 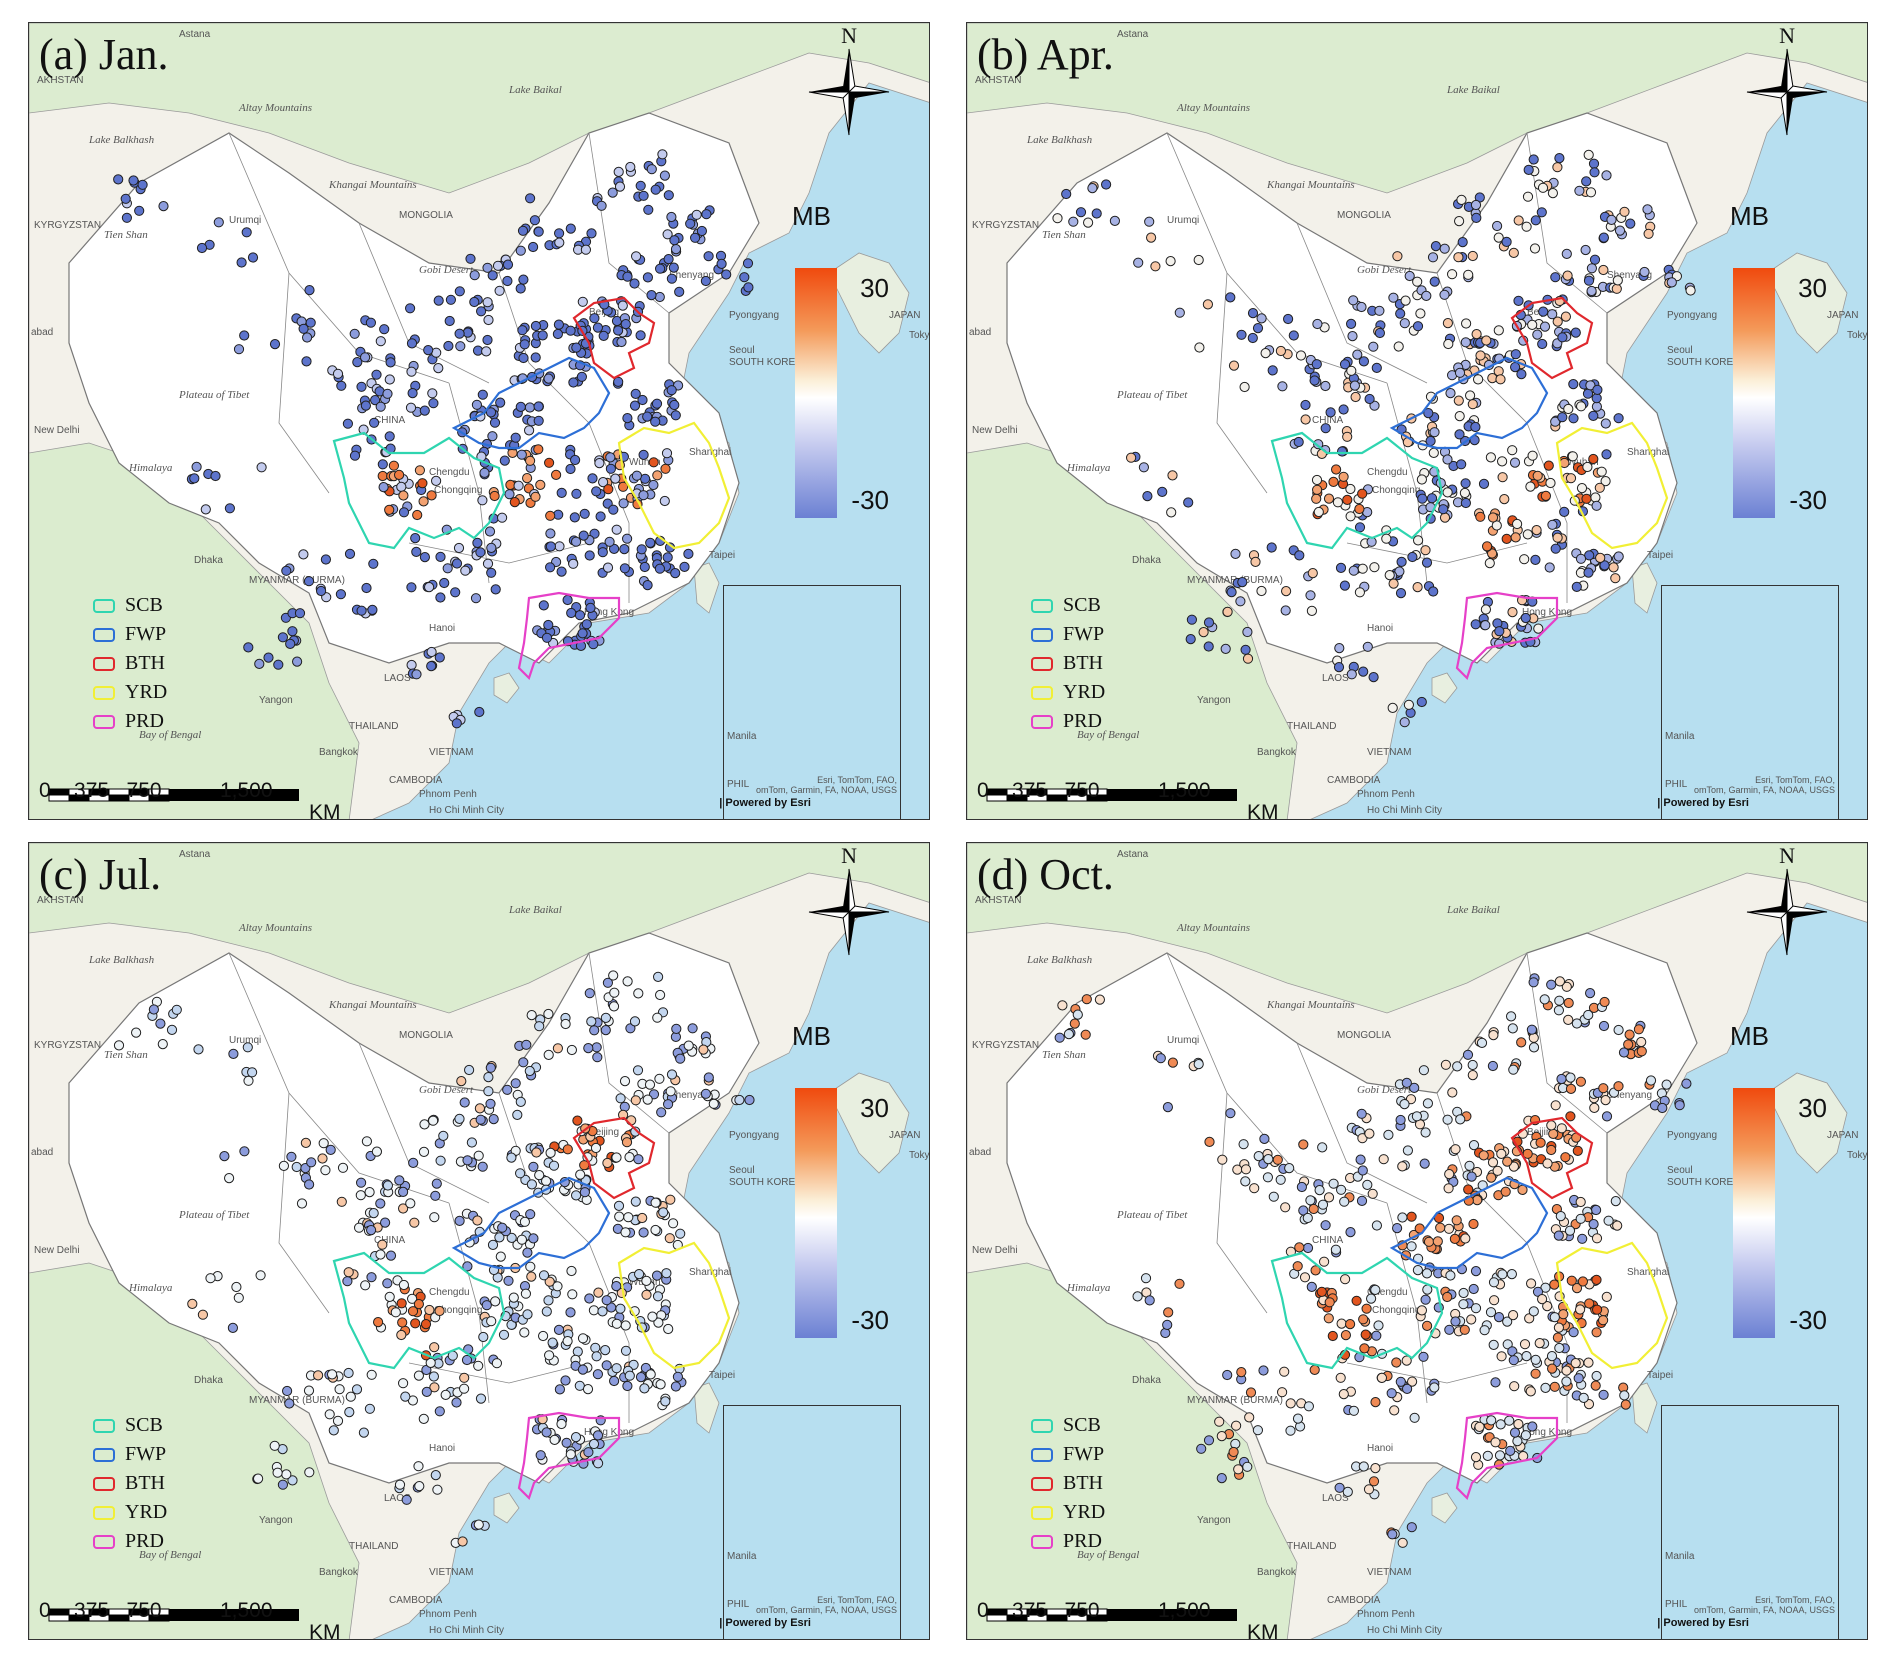 What do you see at coordinates (1111, 795) in the screenshot?
I see `scale-bar` at bounding box center [1111, 795].